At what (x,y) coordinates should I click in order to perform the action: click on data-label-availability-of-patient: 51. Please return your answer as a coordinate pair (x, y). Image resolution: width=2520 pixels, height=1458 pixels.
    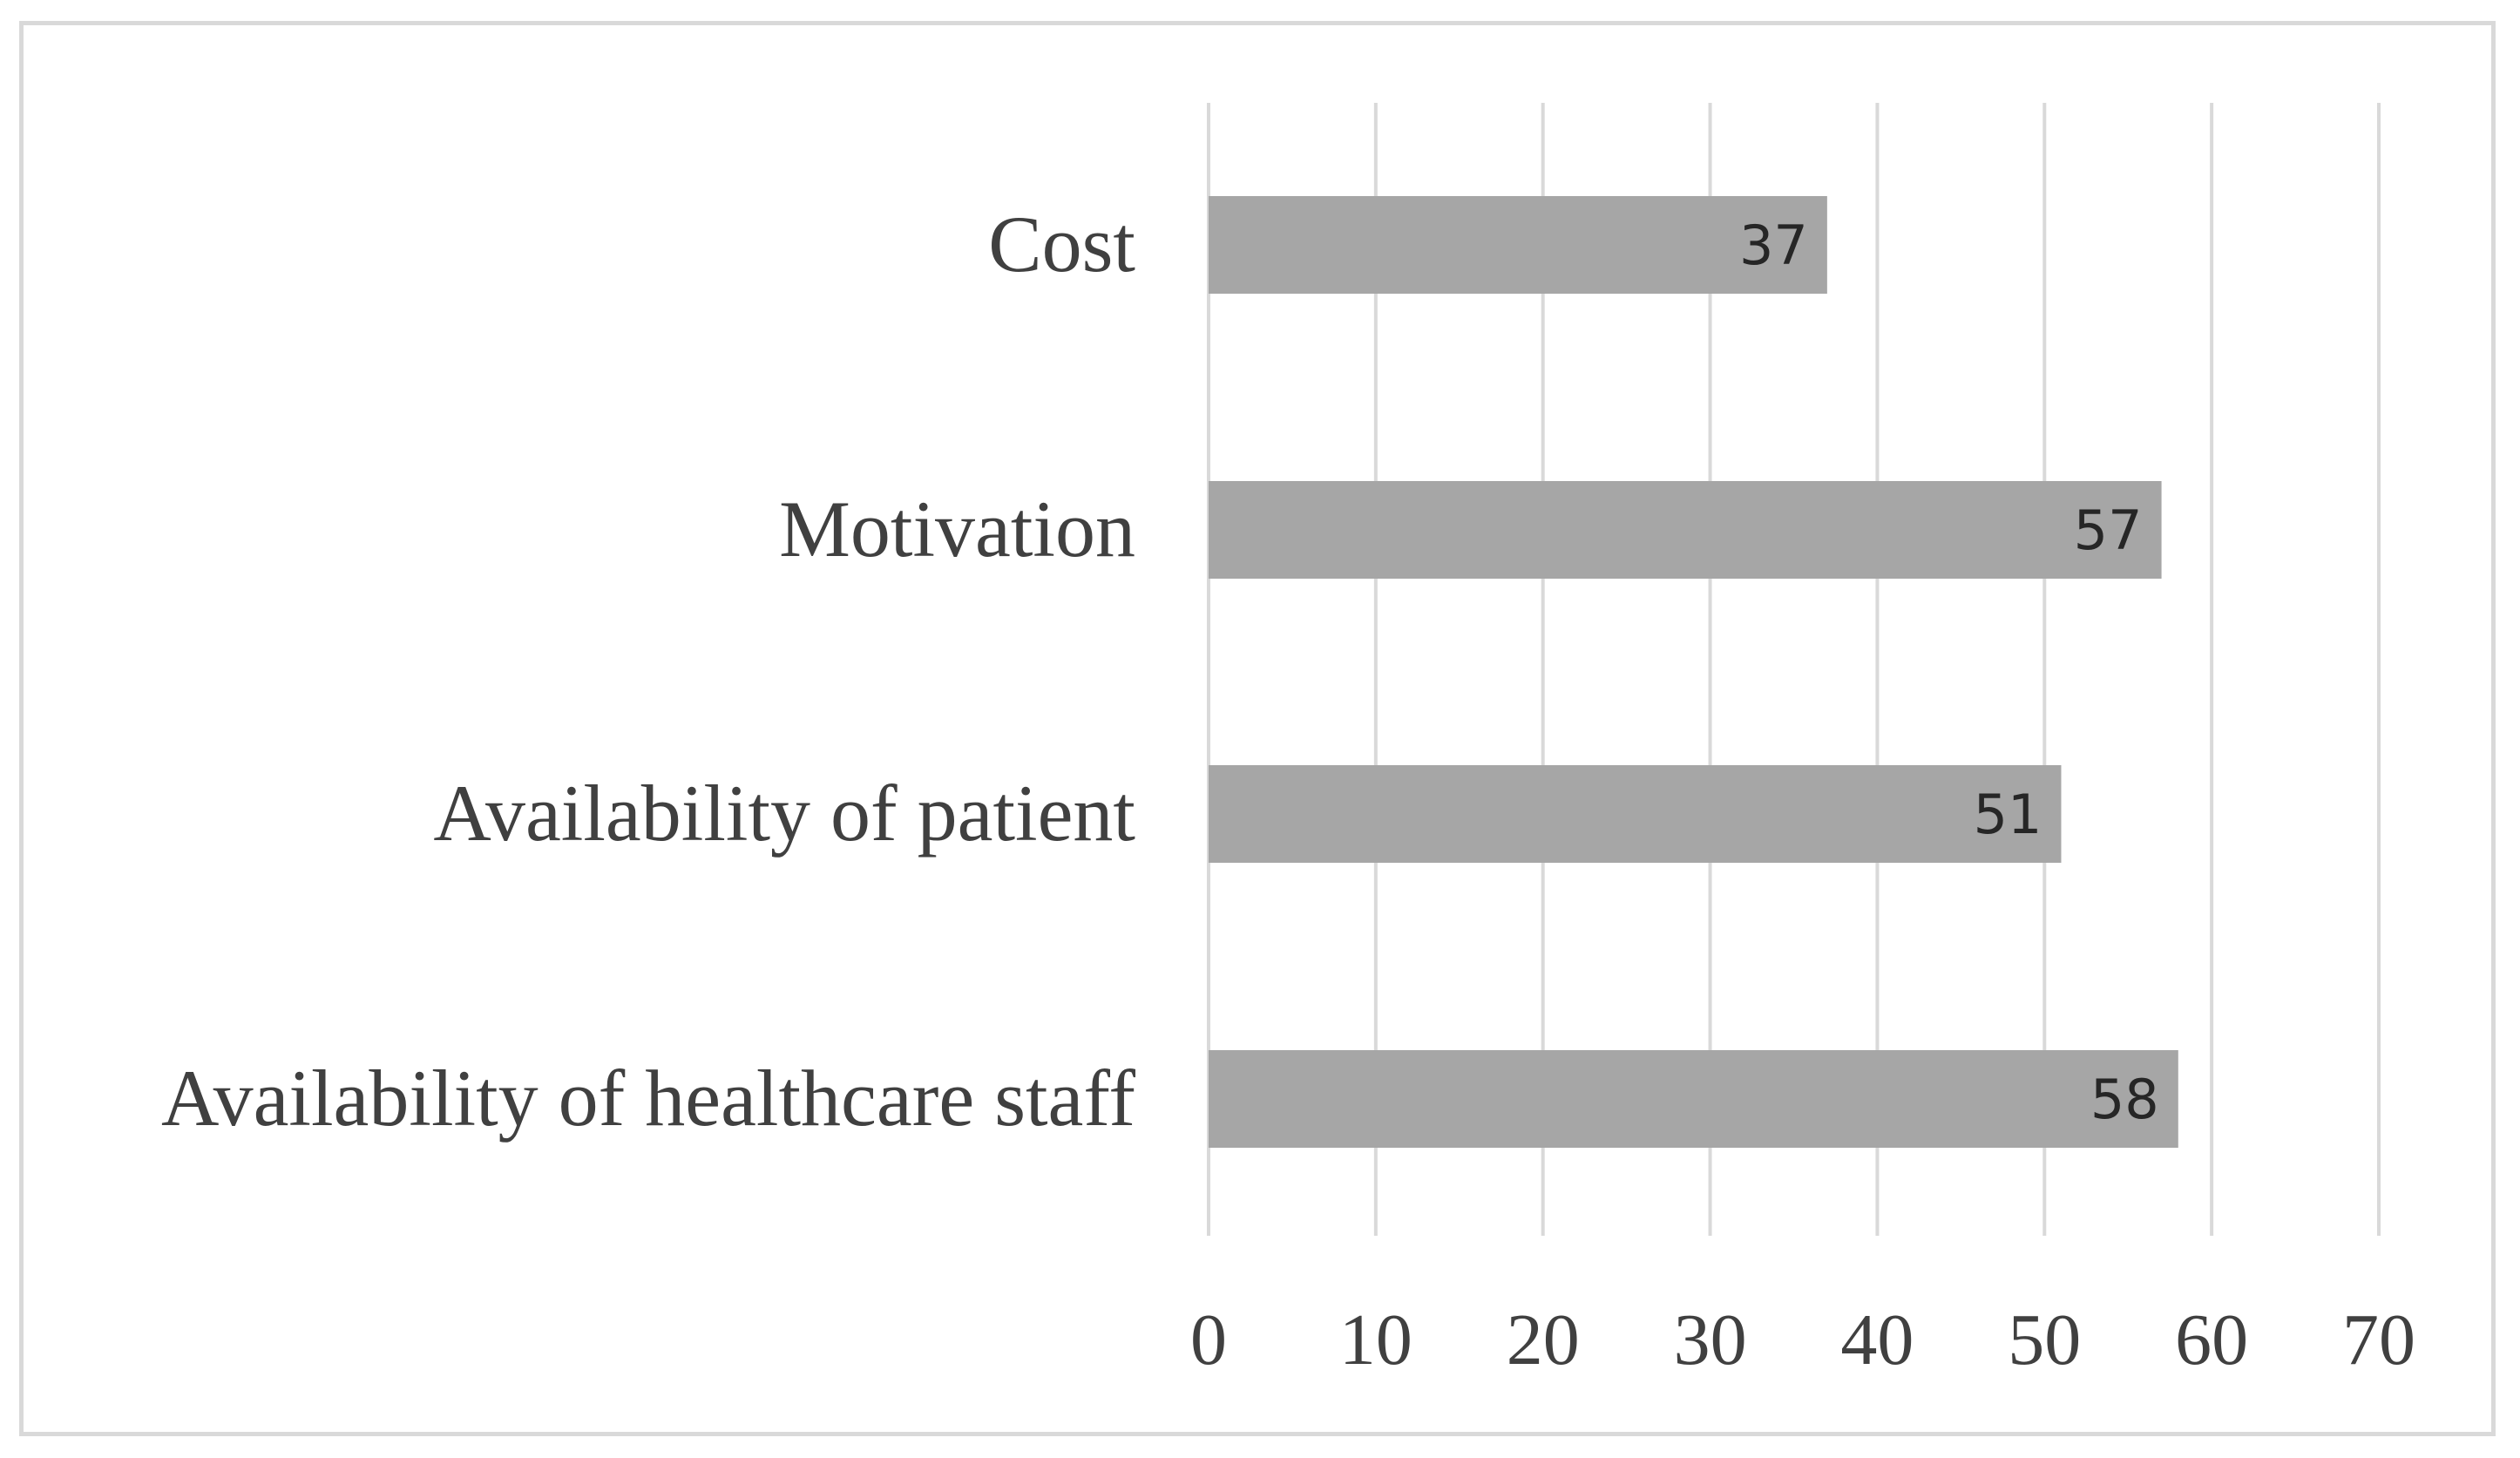
    Looking at the image, I should click on (2008, 814).